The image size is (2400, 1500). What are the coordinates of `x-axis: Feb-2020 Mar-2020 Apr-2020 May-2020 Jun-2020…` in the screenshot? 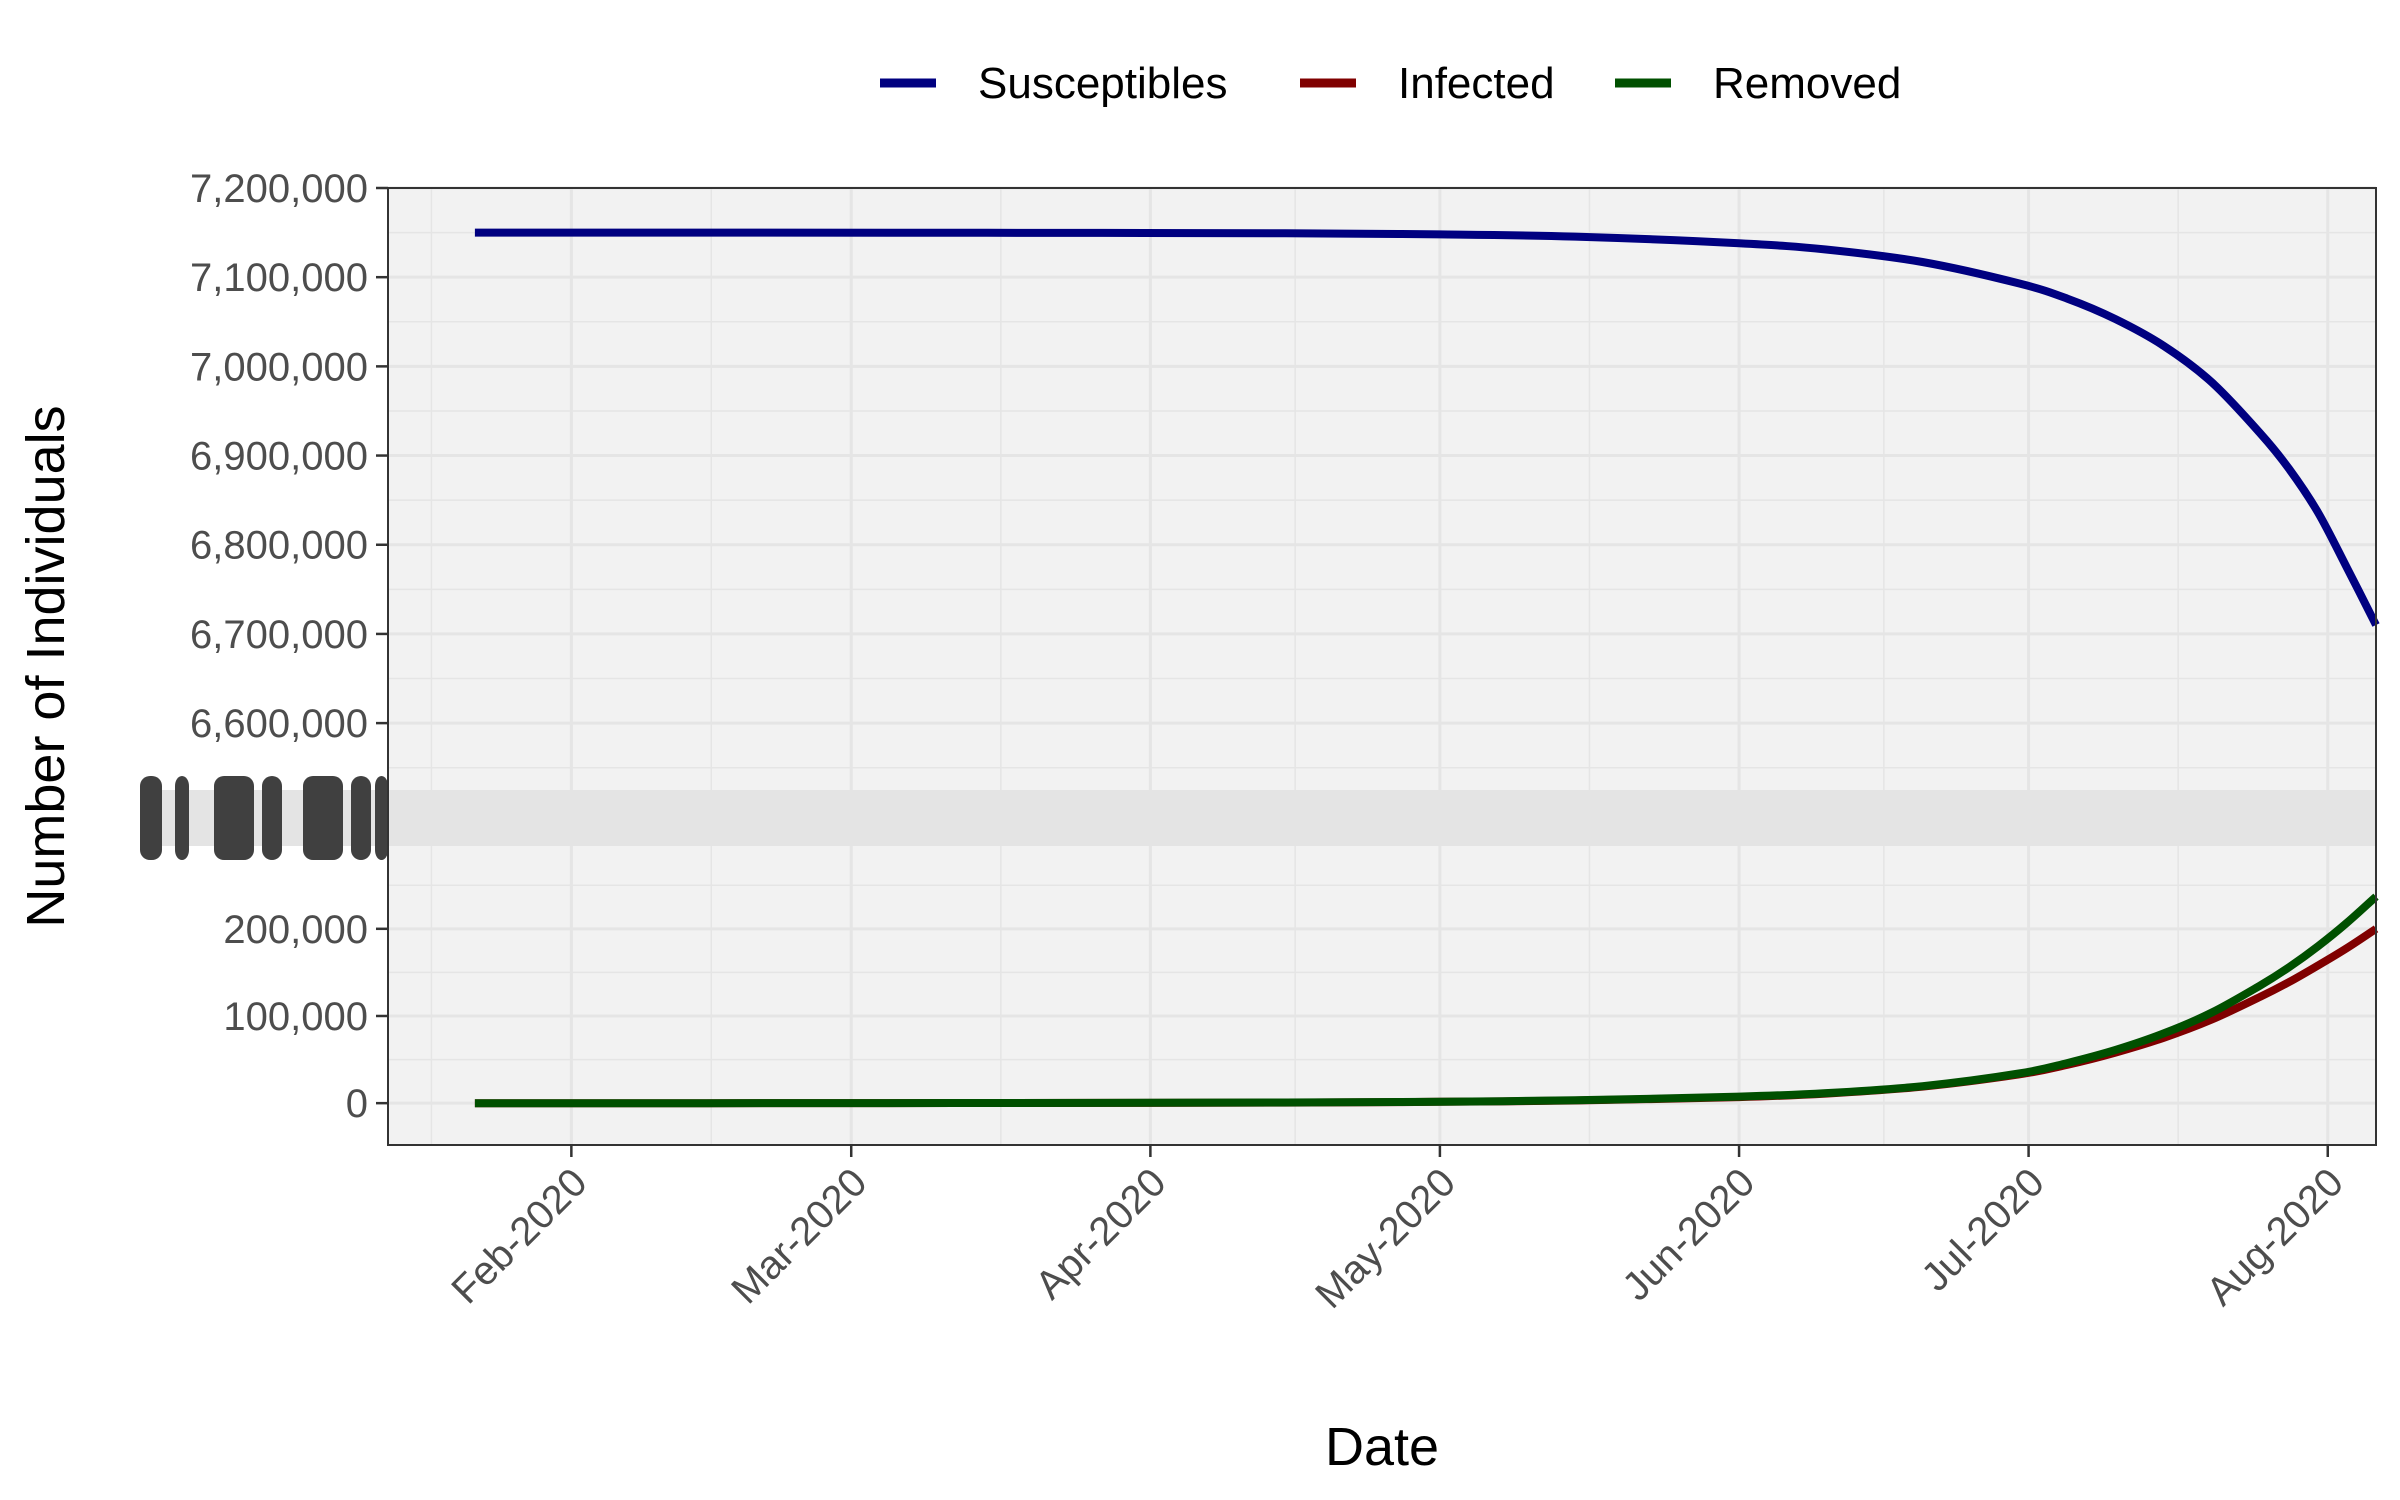 It's located at (1397, 1231).